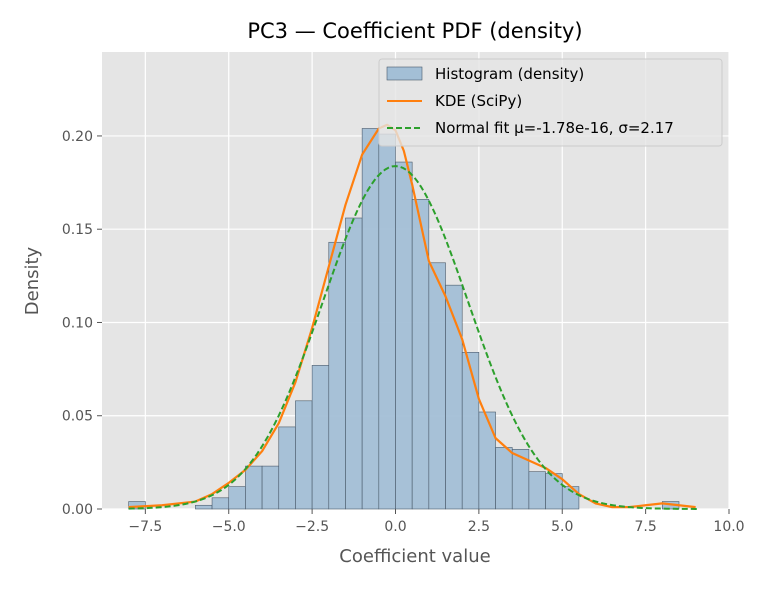  What do you see at coordinates (436, 522) in the screenshot?
I see `x-axis: −7.5 −5.0 −2.5 0.0 2.5 5.0 7.5 10.0` at bounding box center [436, 522].